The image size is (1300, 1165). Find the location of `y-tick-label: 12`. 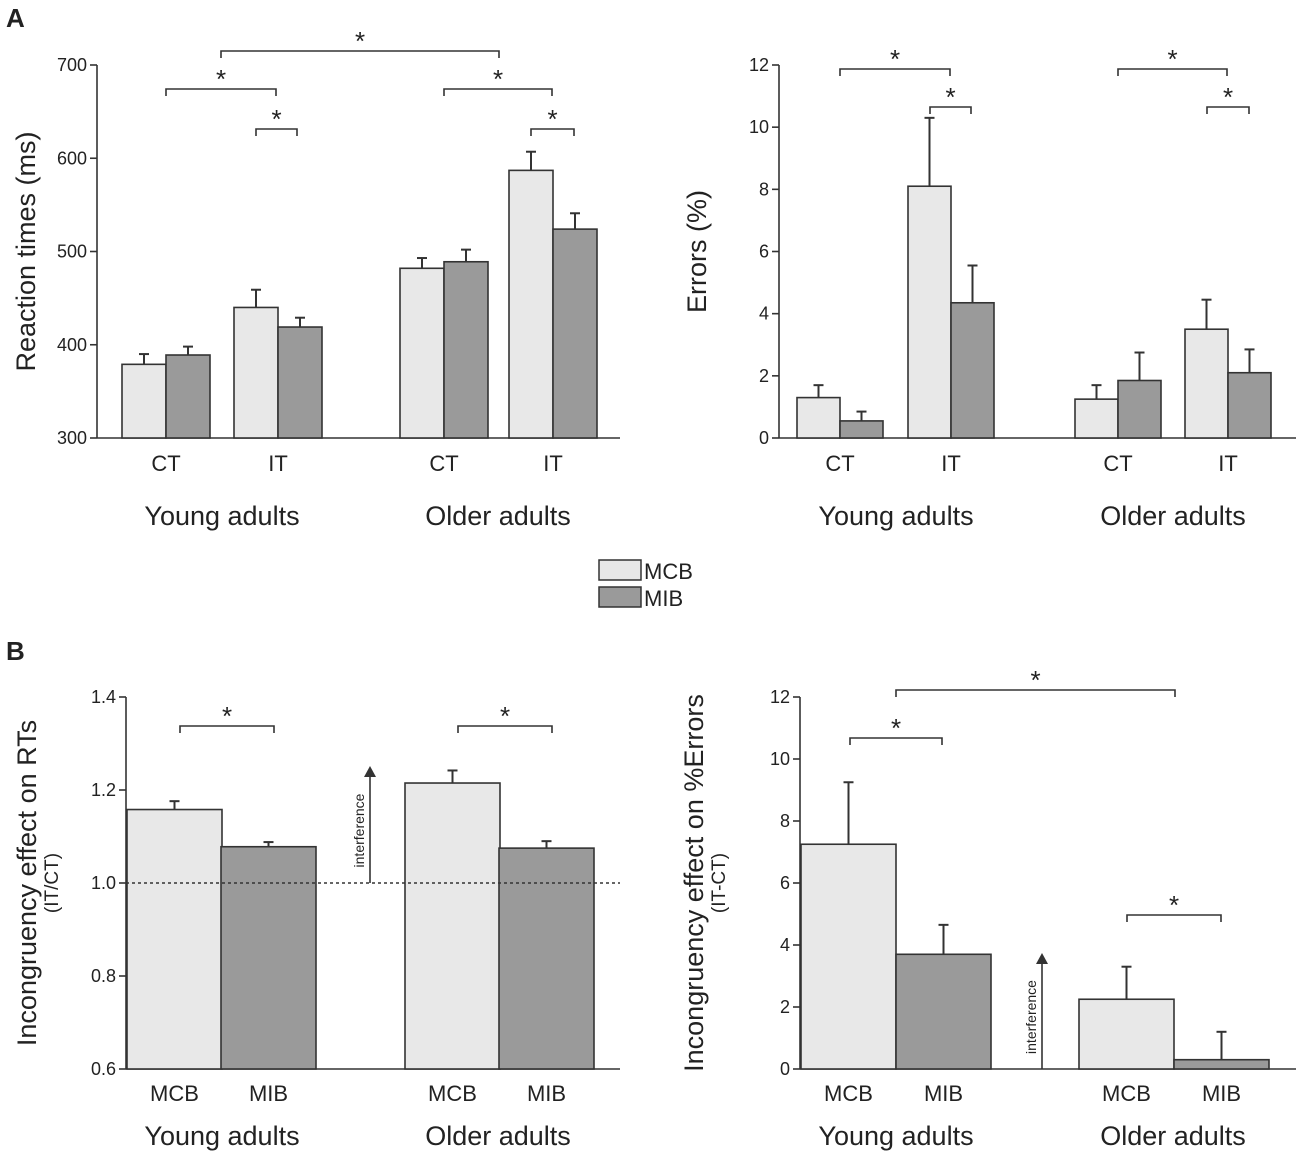

y-tick-label: 12 is located at coordinates (780, 697).